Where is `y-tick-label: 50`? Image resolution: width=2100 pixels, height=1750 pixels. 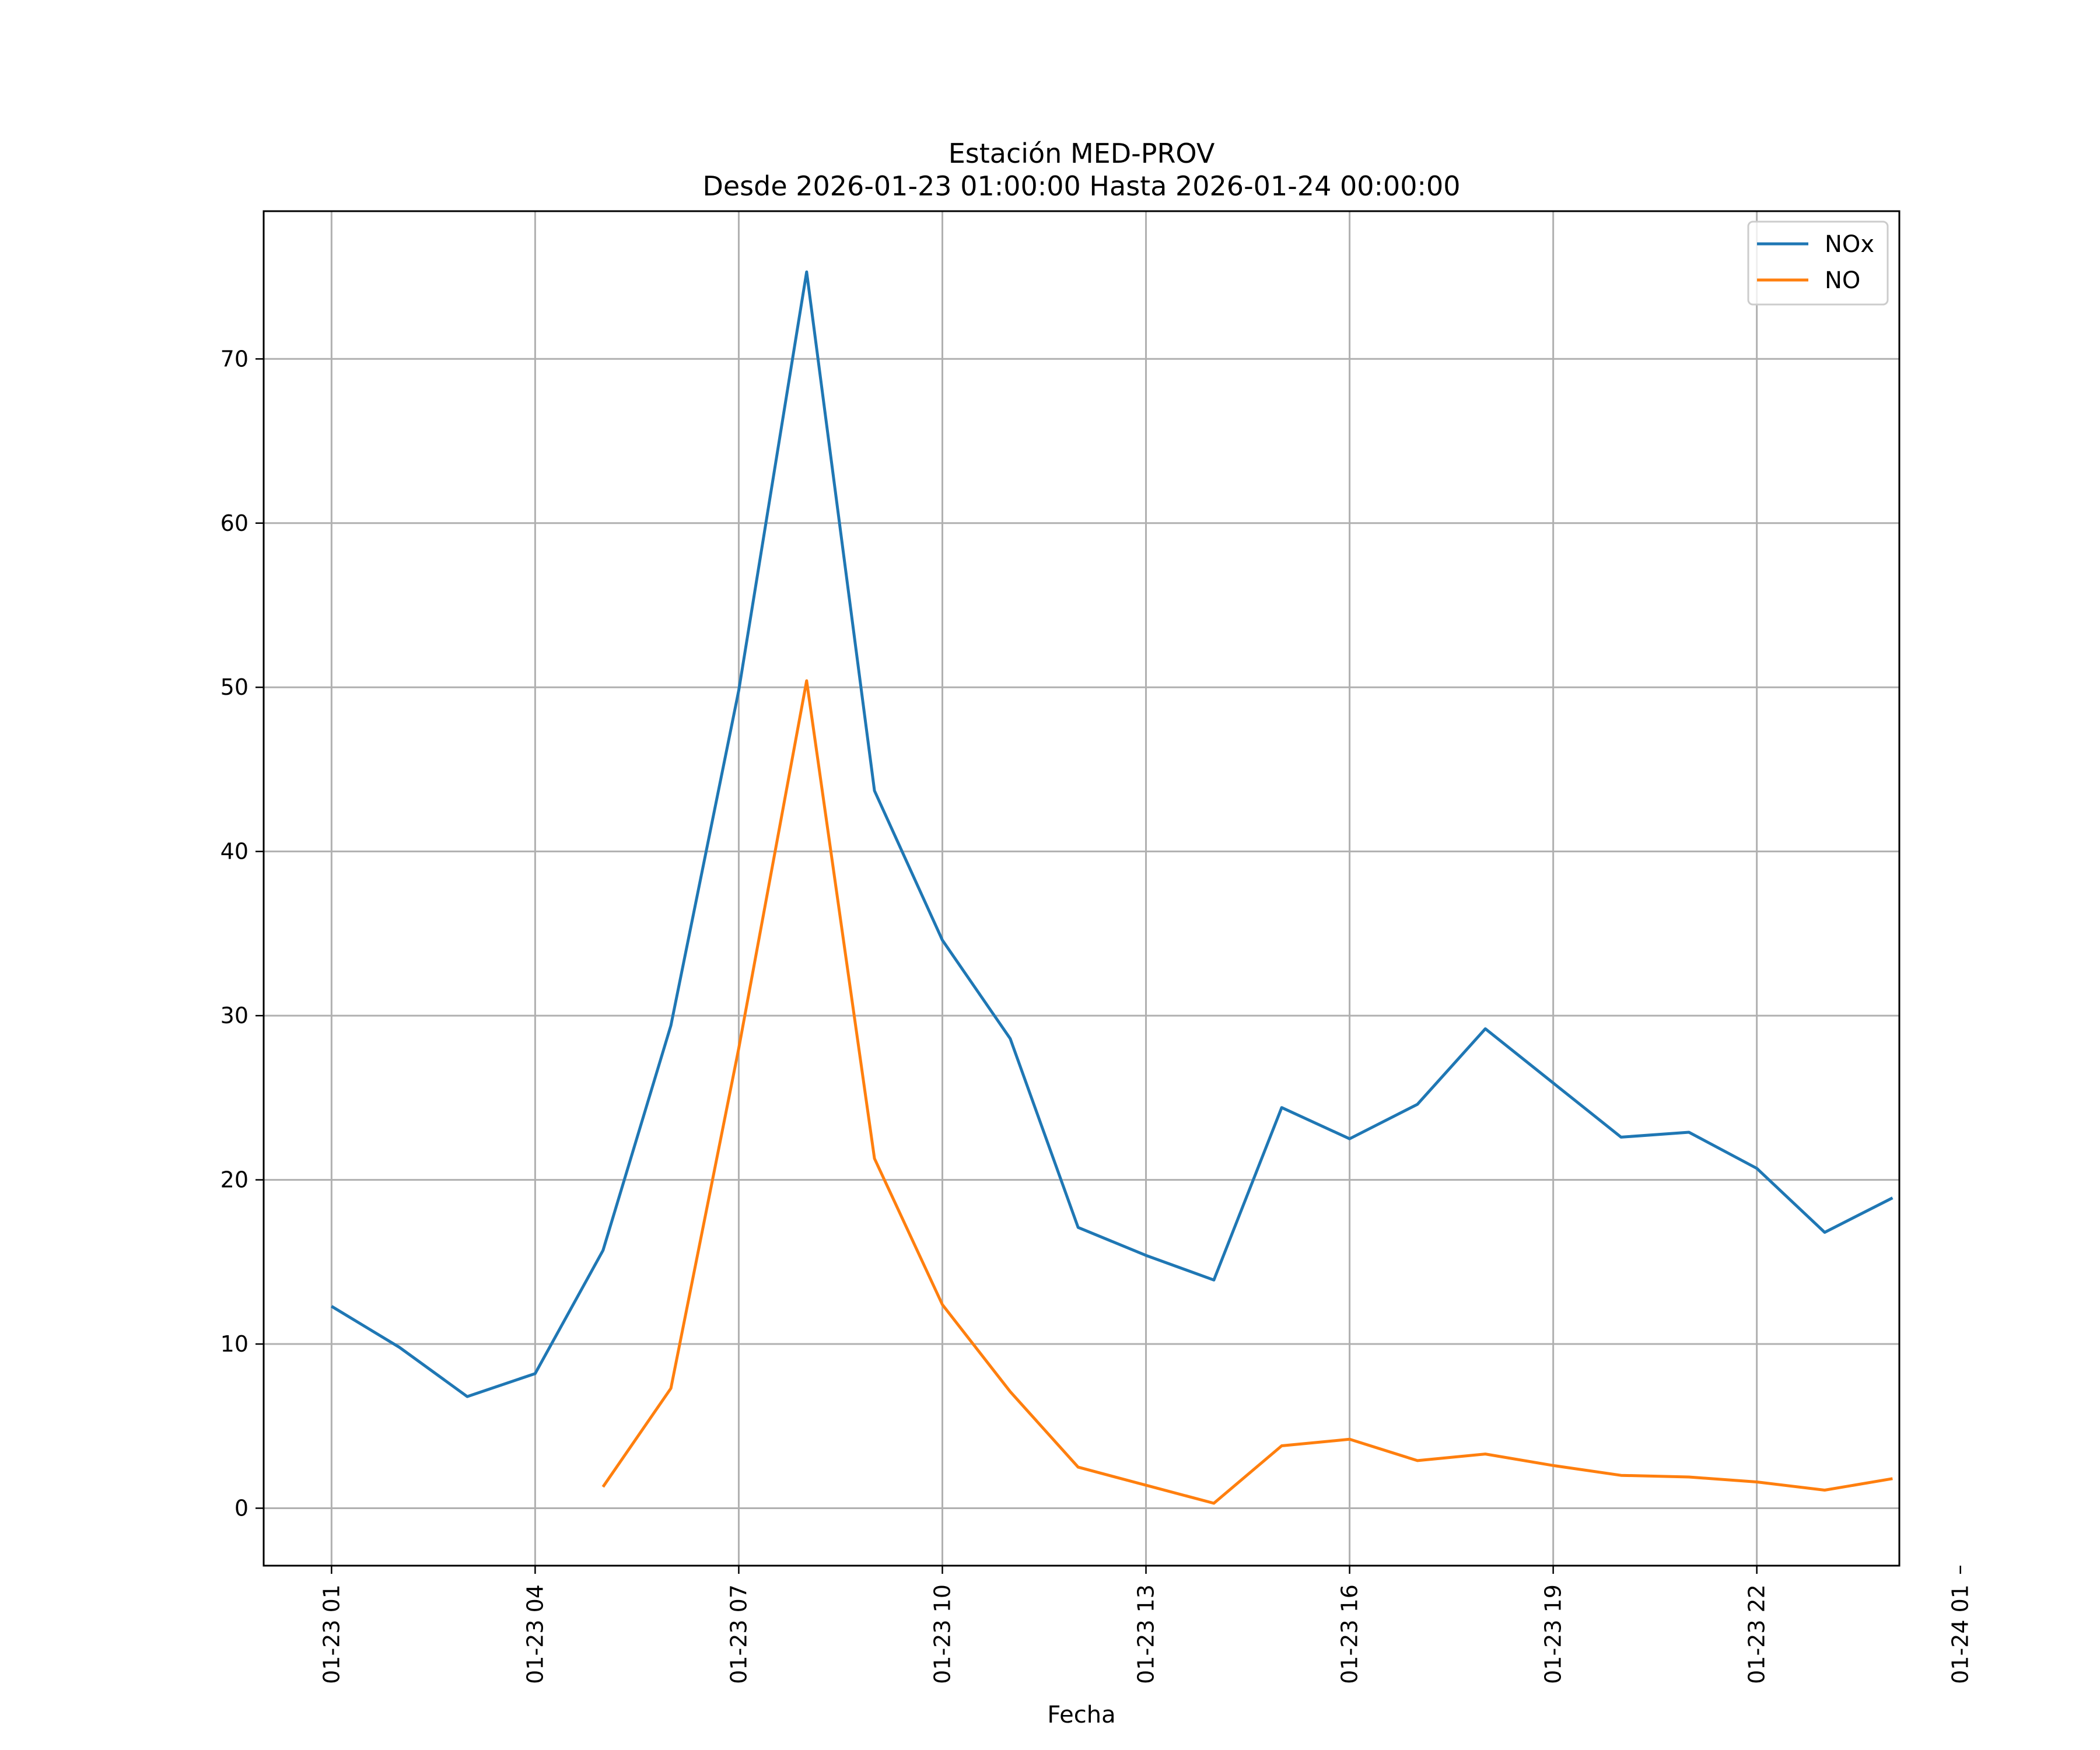 y-tick-label: 50 is located at coordinates (235, 687).